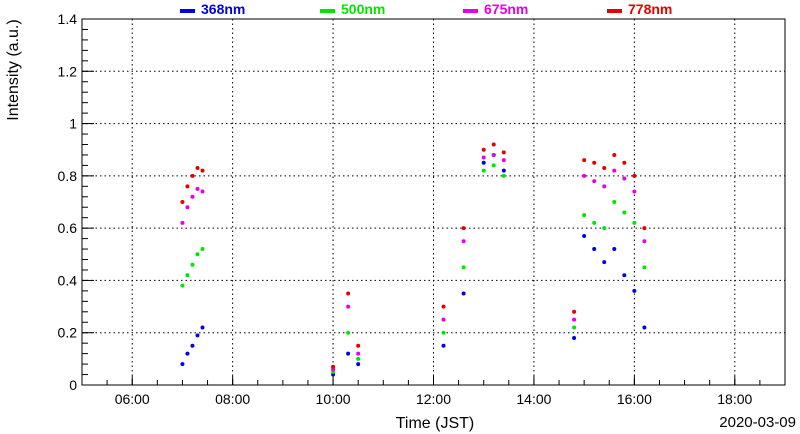  I want to click on y-tick-label: 0.6, so click(68, 228).